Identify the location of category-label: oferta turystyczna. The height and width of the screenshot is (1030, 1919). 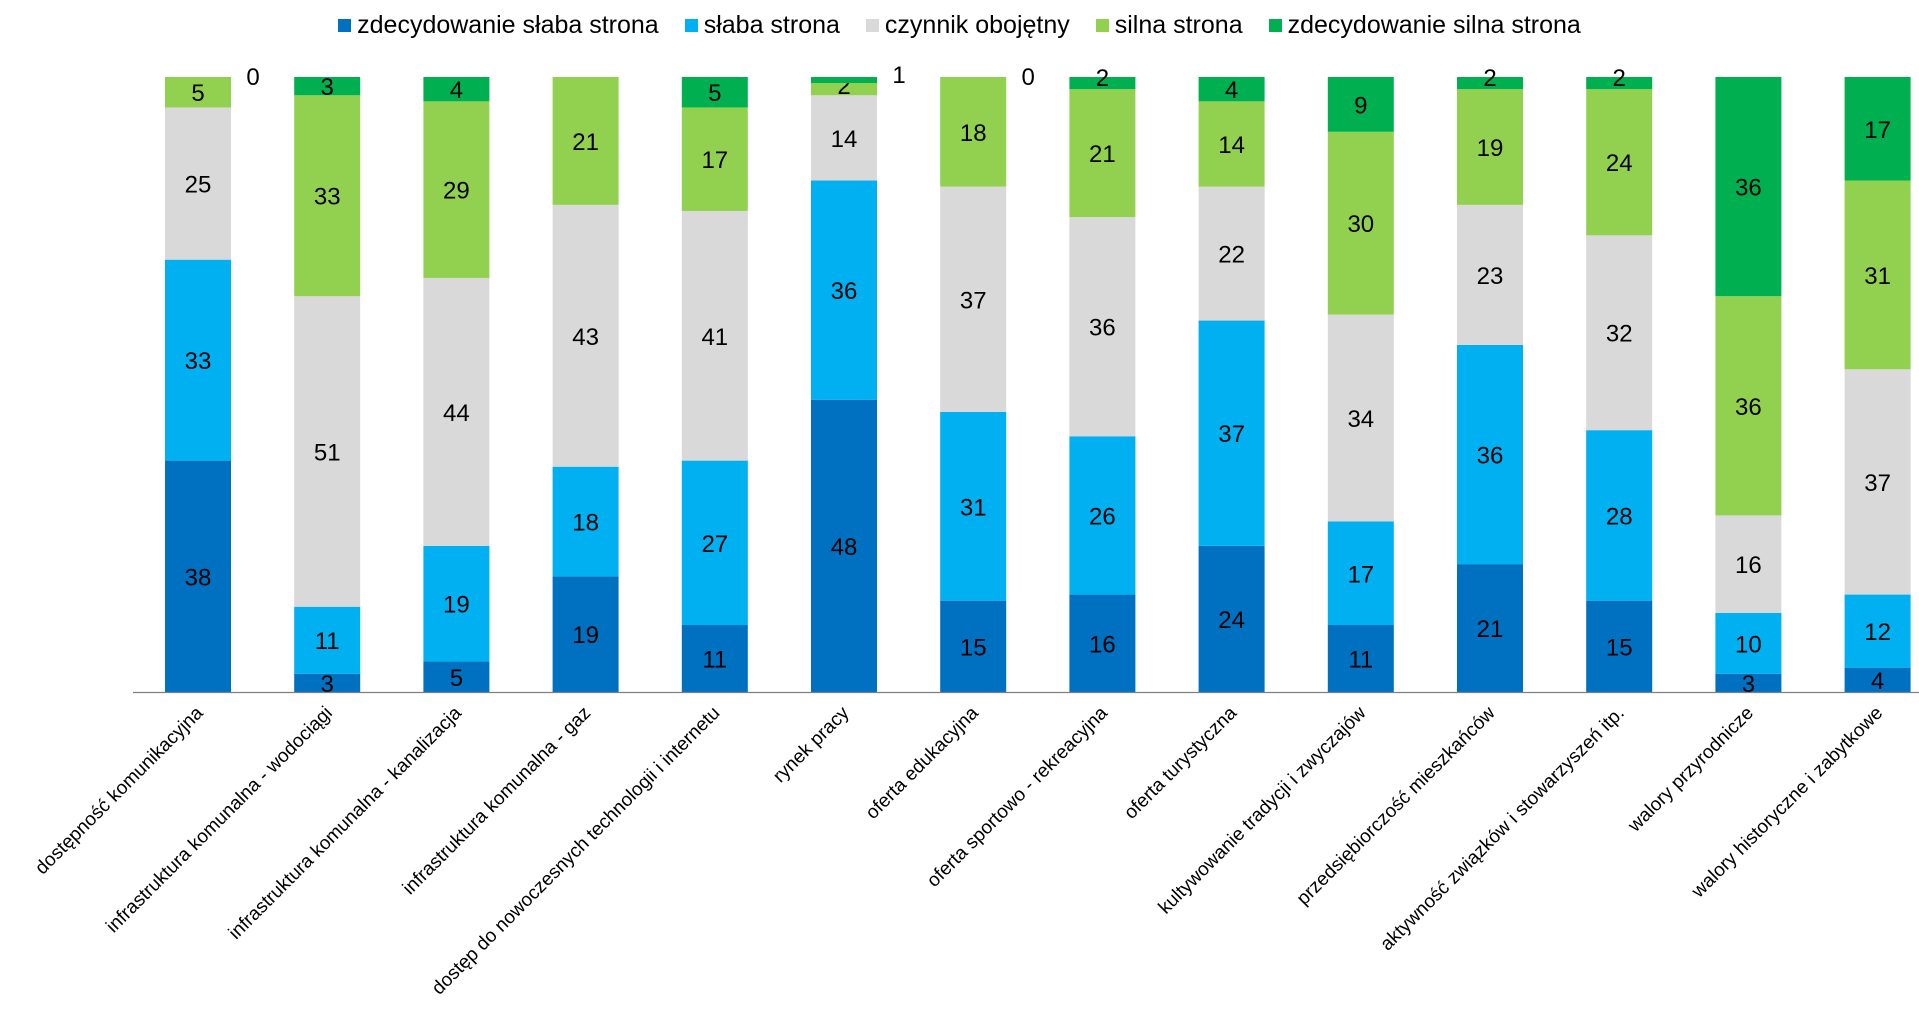
(1180, 762).